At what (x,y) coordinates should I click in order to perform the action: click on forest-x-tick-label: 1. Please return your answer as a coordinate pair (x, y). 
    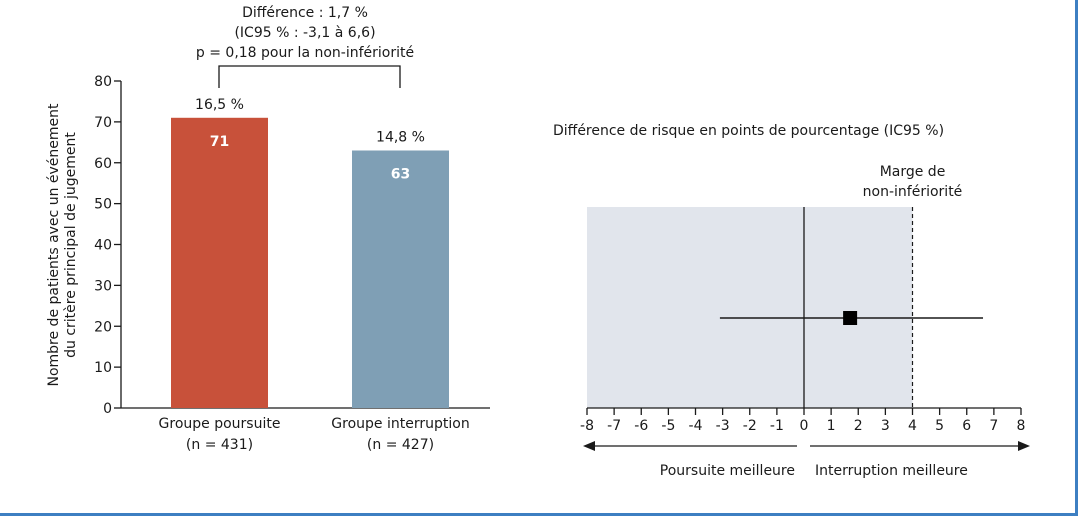
    Looking at the image, I should click on (831, 426).